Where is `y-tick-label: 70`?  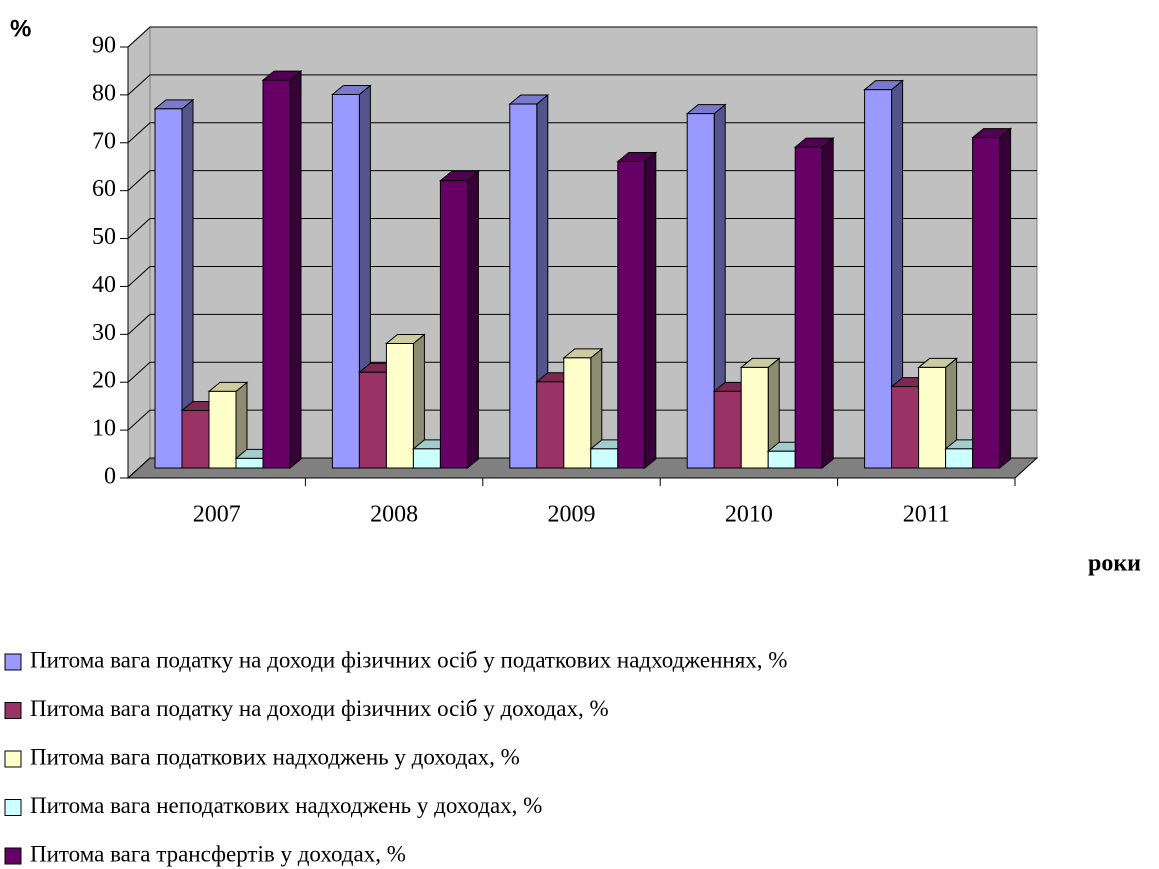 y-tick-label: 70 is located at coordinates (104, 141).